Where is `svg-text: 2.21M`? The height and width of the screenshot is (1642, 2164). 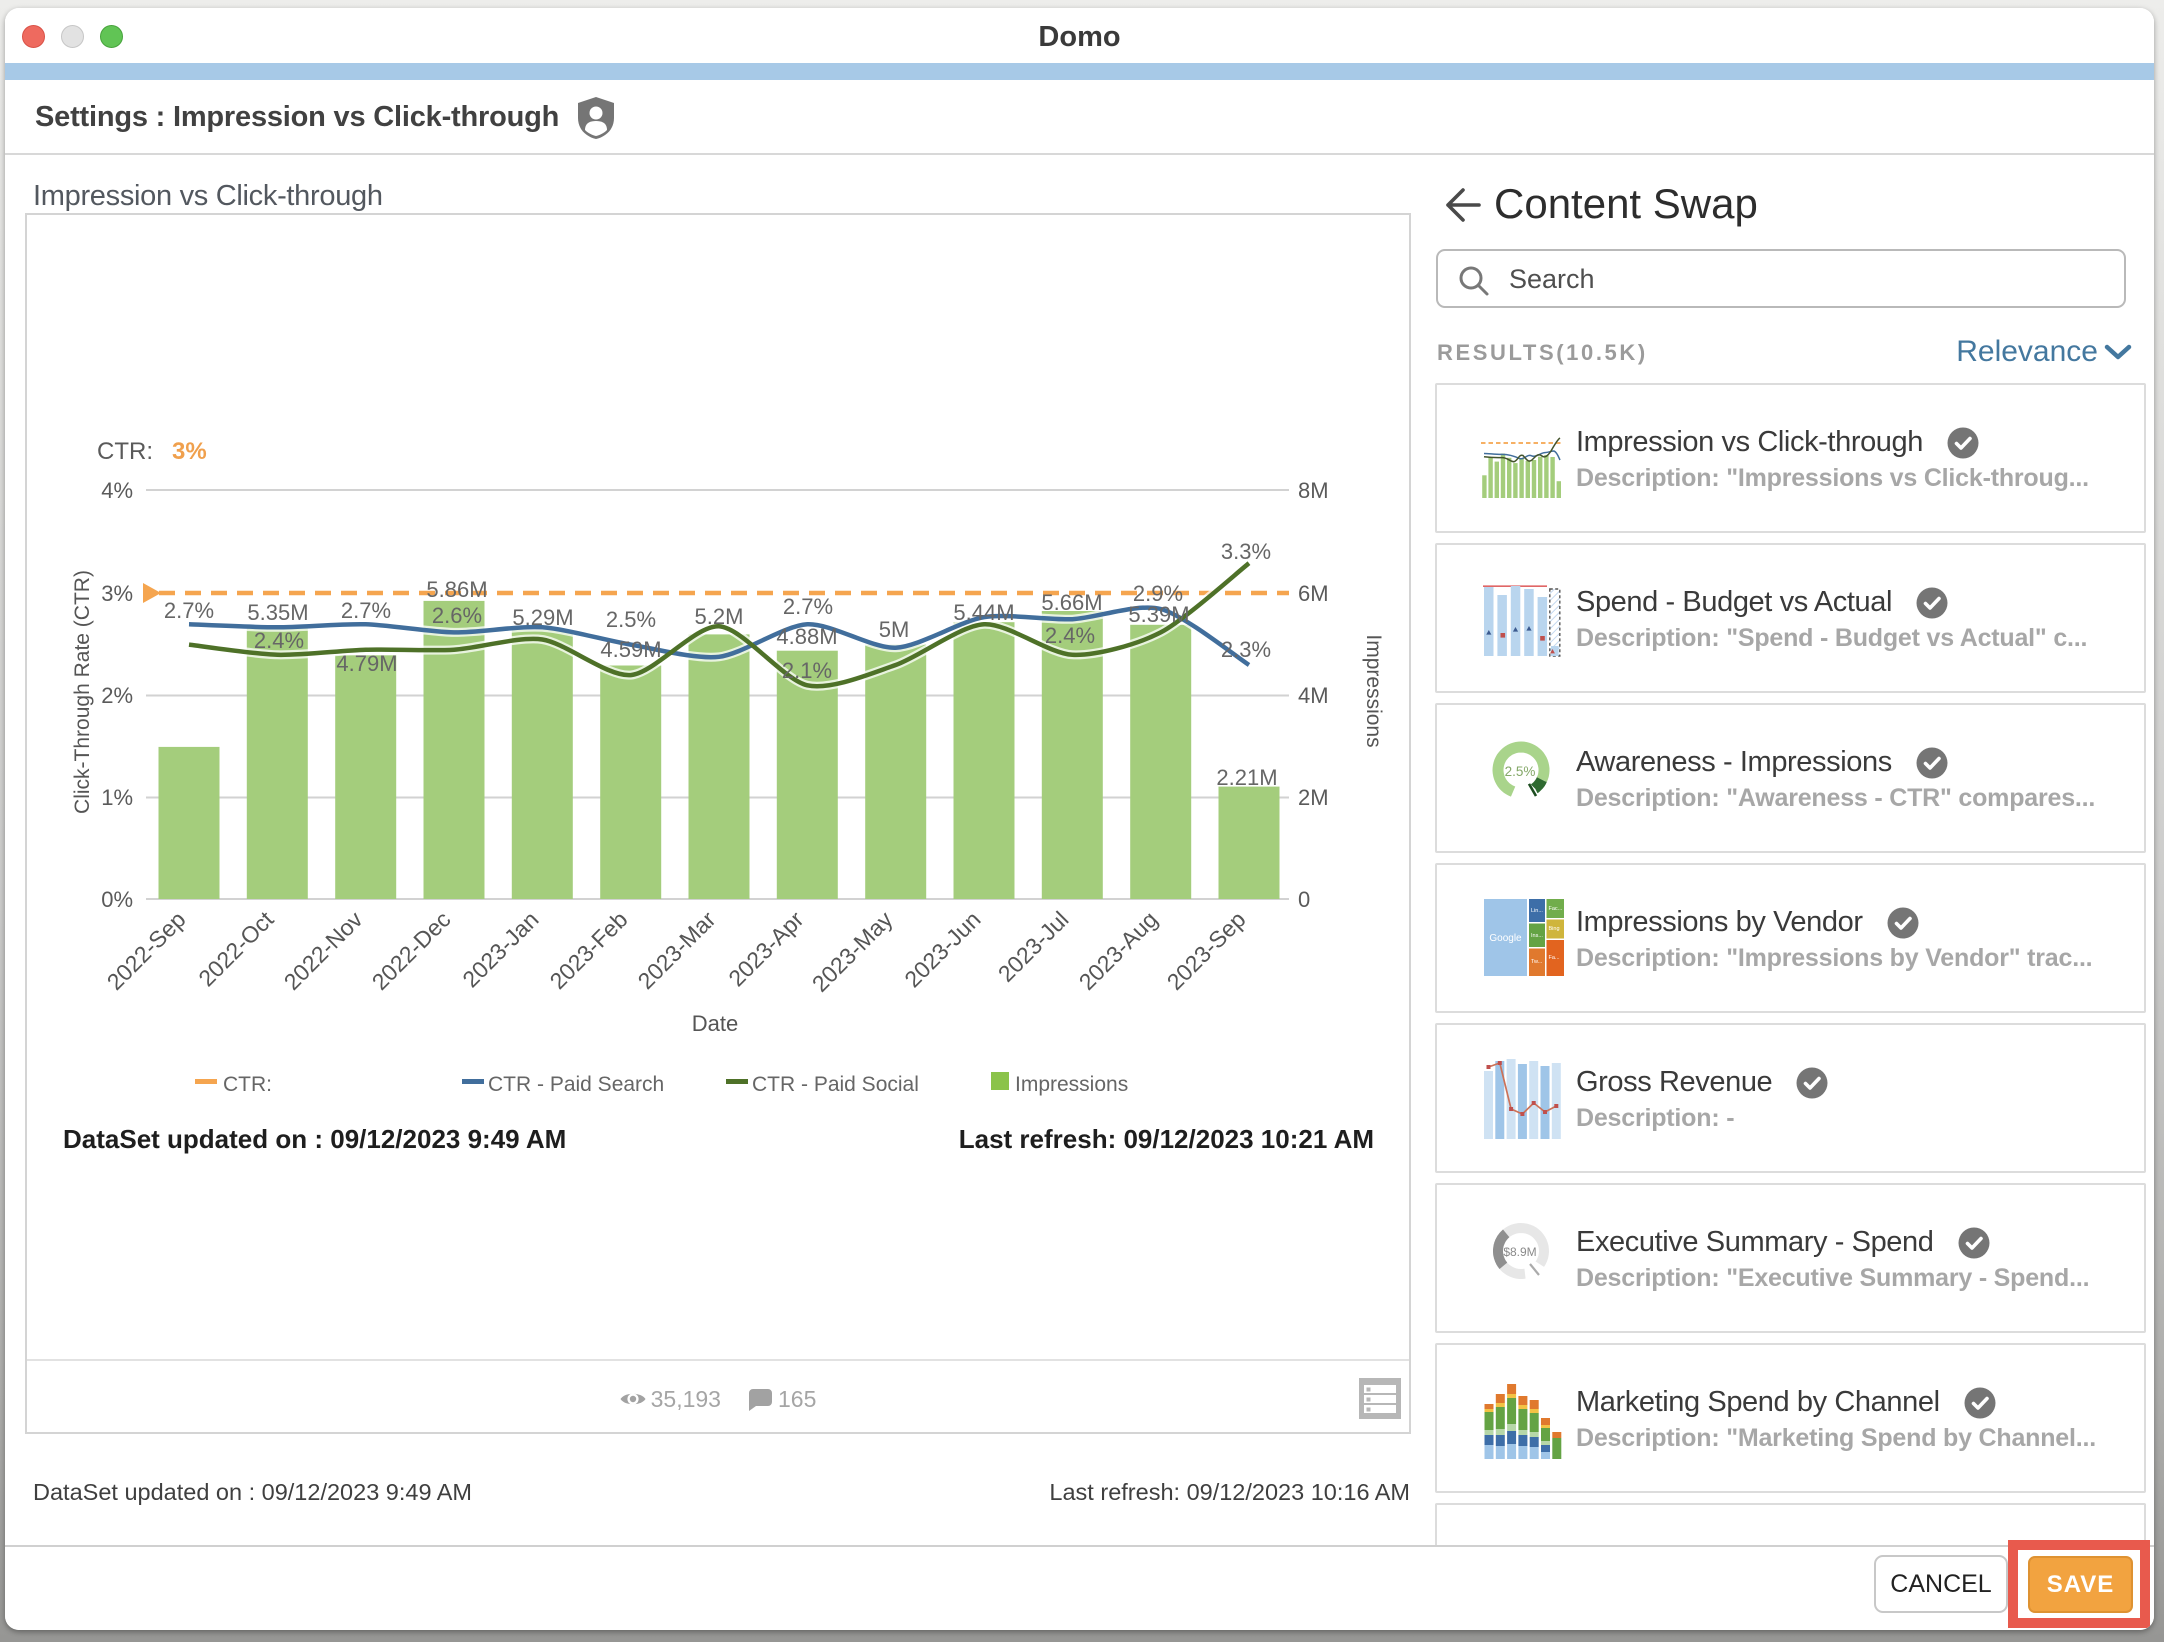 svg-text: 2.21M is located at coordinates (1246, 777).